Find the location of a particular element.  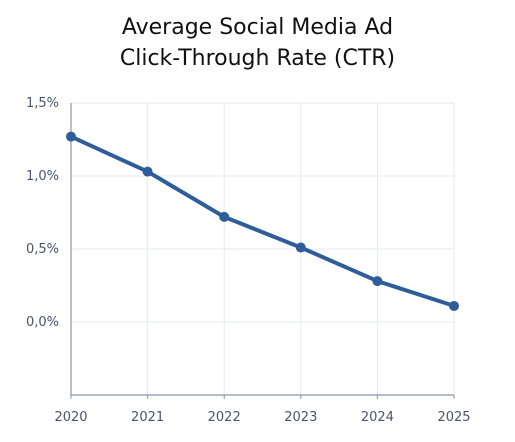

y-tick-labels: 0,0% 0,5% 1,0% 1,5% is located at coordinates (42, 213).